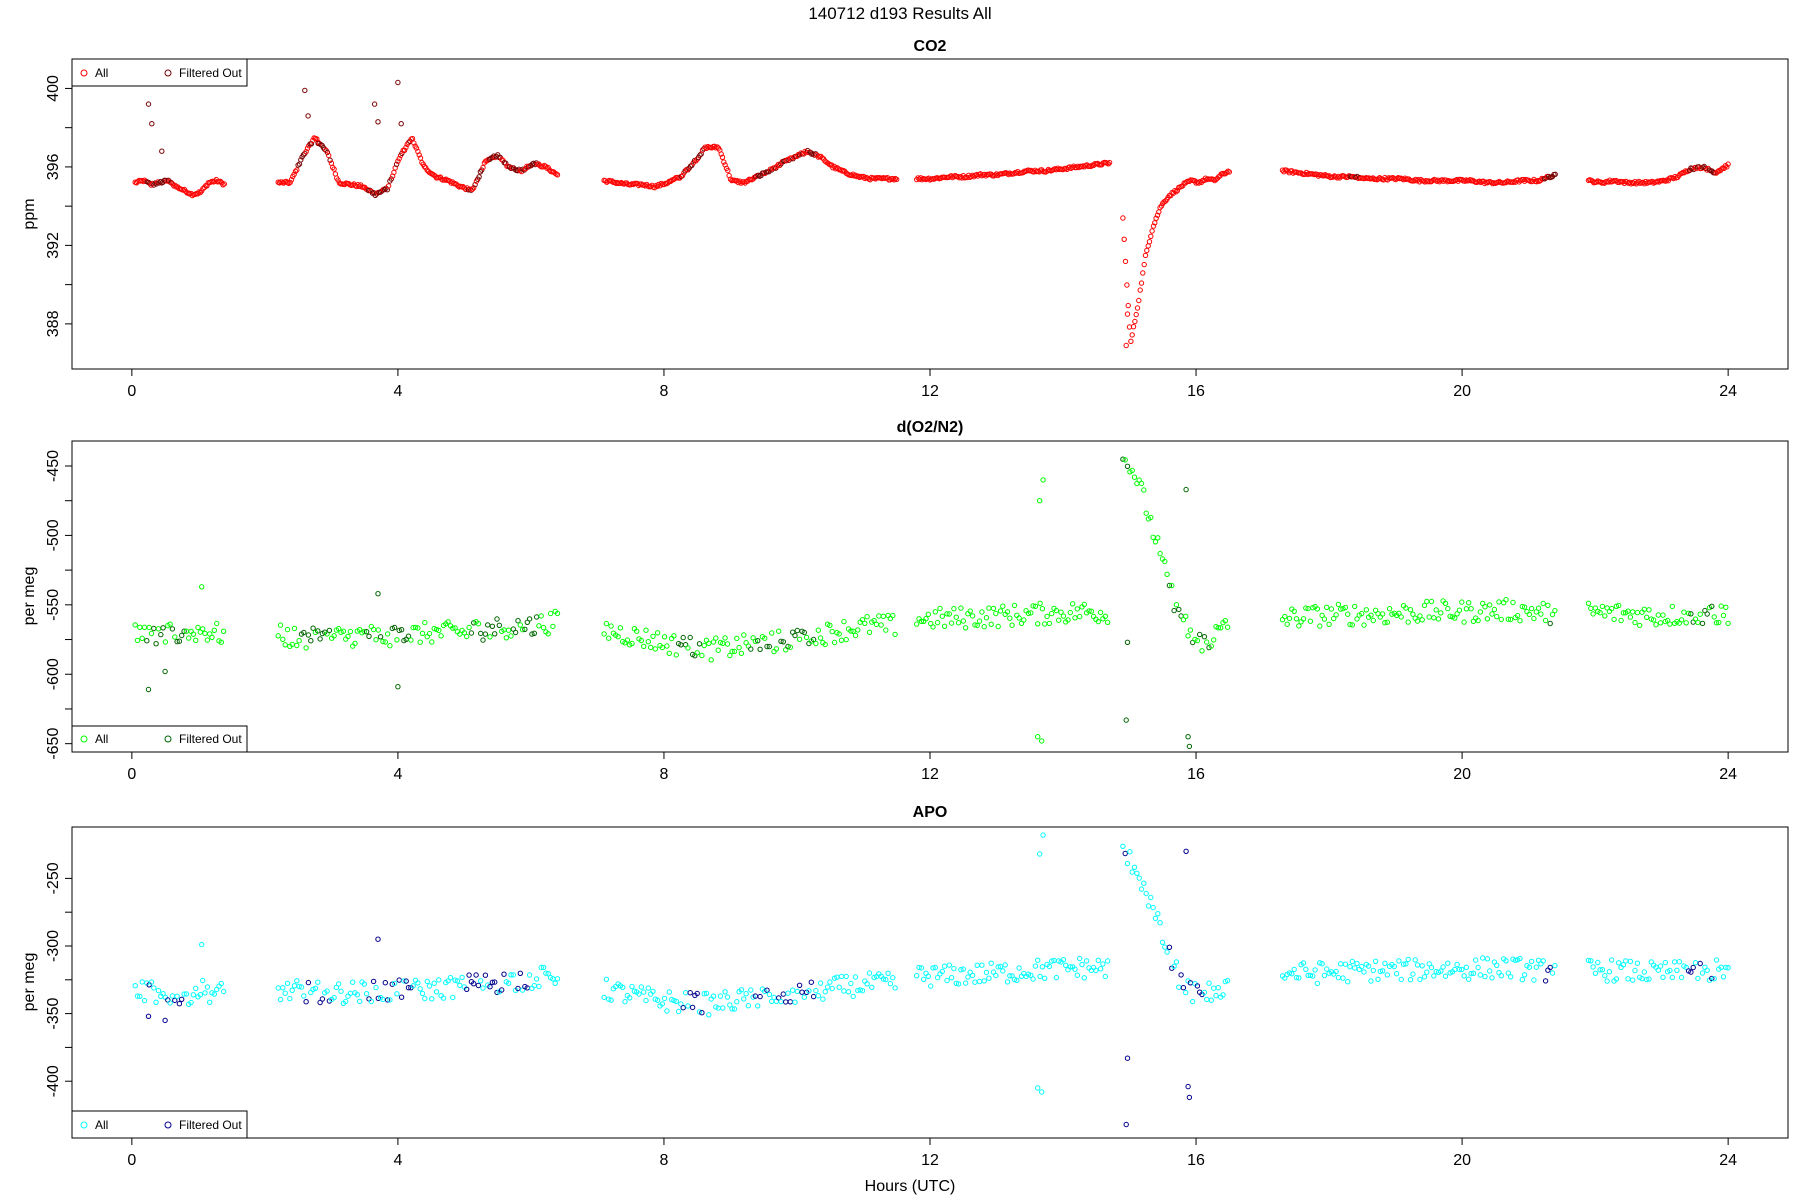 This screenshot has width=1800, height=1200. I want to click on panel-co2-legend: All Filtered Out, so click(159, 72).